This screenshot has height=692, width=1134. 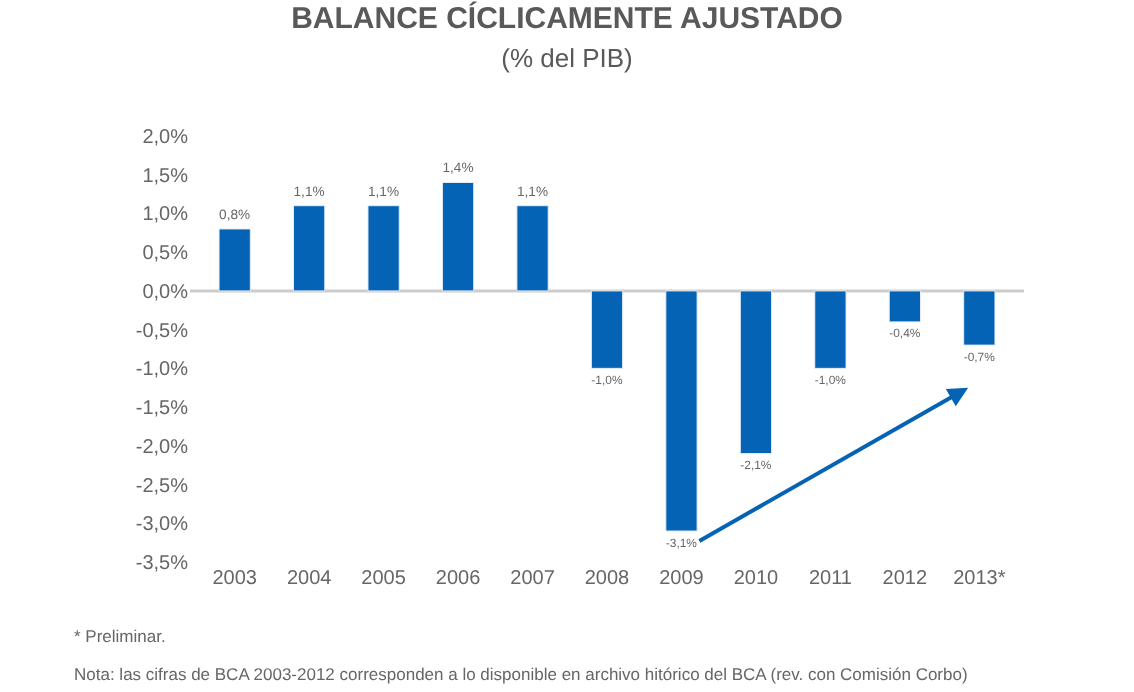 I want to click on y-tick-label: -3,0%, so click(x=162, y=525).